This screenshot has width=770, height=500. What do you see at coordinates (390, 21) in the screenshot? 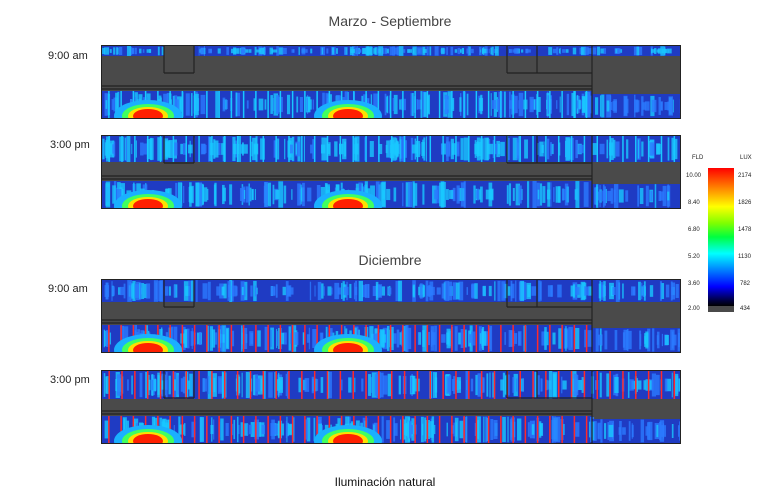
I see `section-title-march-september: Marzo - Septiembre` at bounding box center [390, 21].